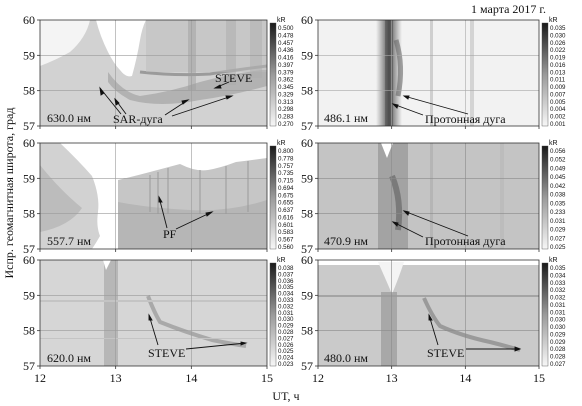 The image size is (582, 406). Describe the element at coordinates (558, 109) in the screenshot. I see `colorbar-tick-label: 0.004` at that location.